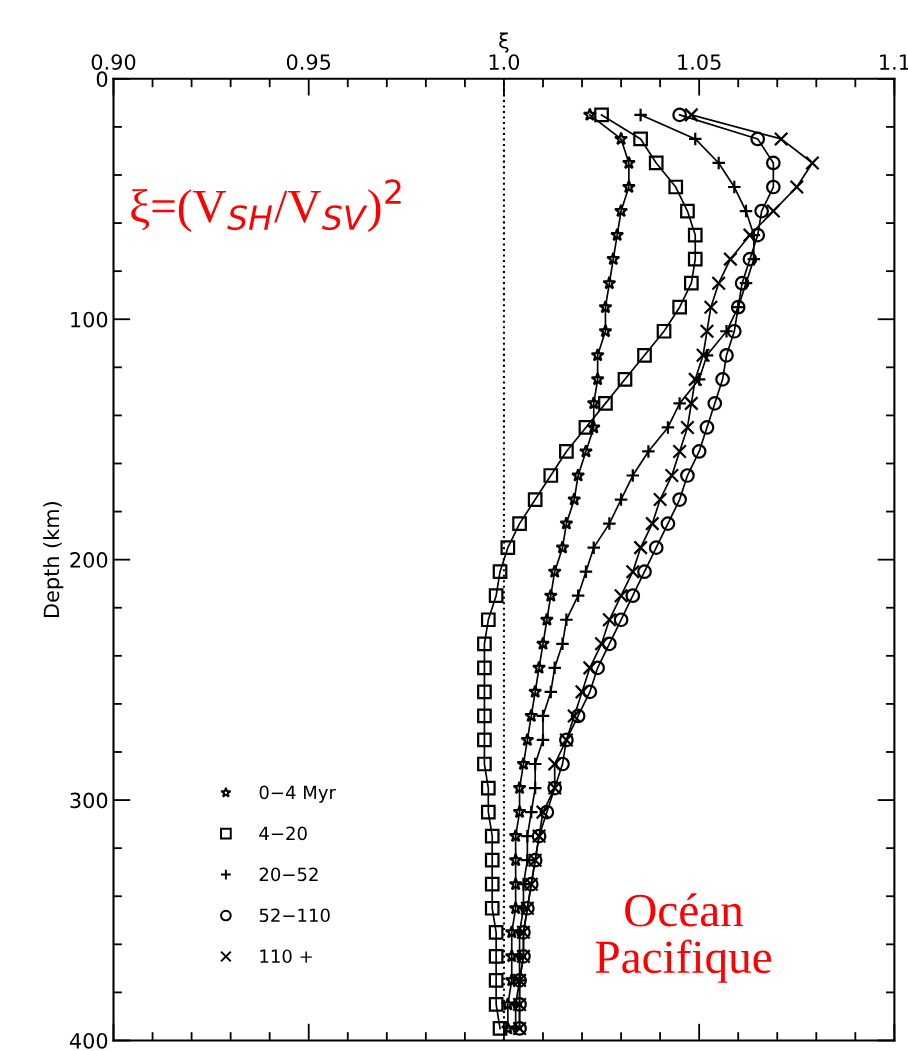  What do you see at coordinates (297, 794) in the screenshot?
I see `legend-label: 0−4 Myr` at bounding box center [297, 794].